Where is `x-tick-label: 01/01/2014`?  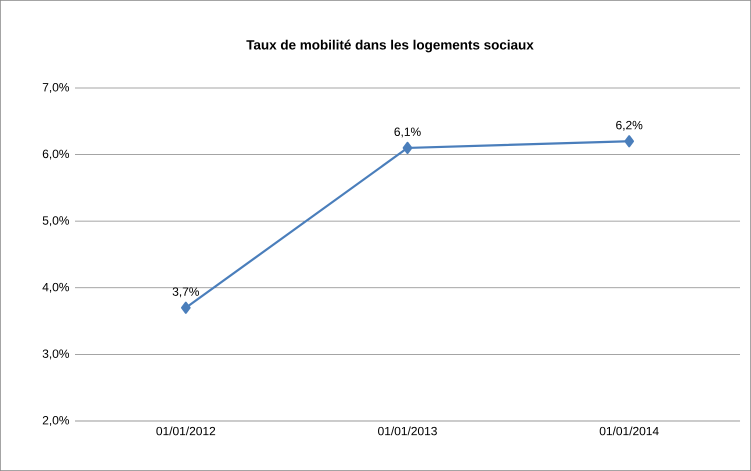 x-tick-label: 01/01/2014 is located at coordinates (629, 431).